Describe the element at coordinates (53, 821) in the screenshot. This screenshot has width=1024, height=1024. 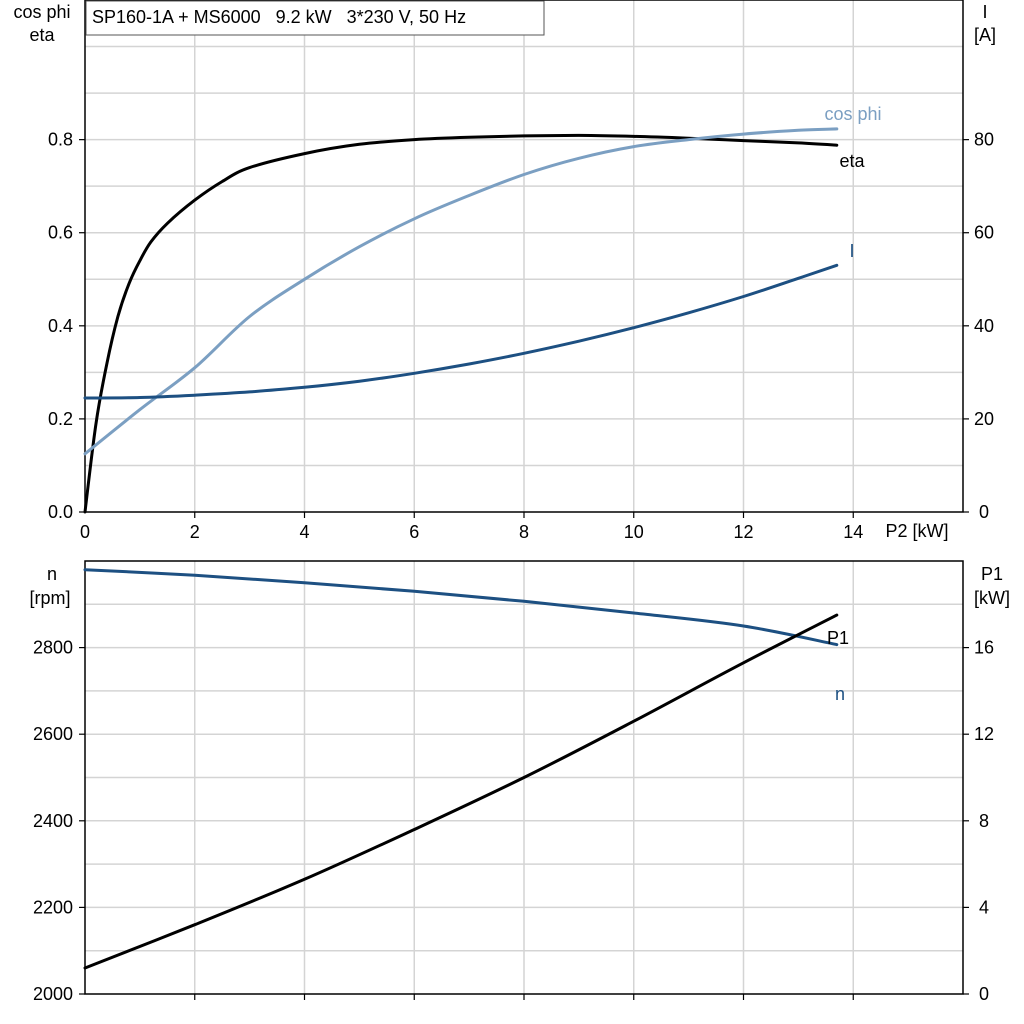
I see `y-left-tick-label: 2400` at that location.